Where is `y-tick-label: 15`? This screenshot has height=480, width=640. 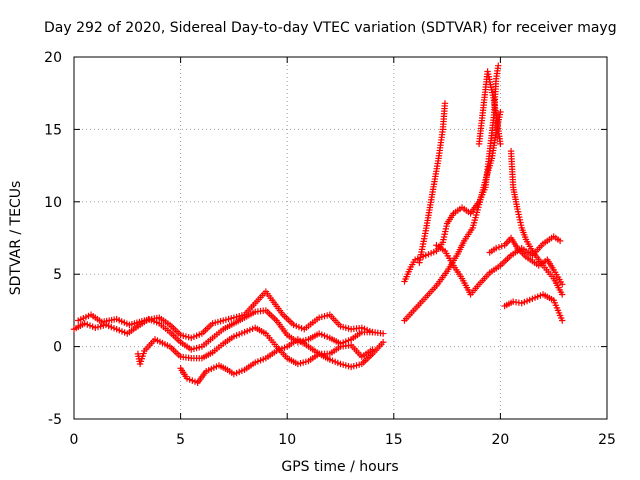
y-tick-label: 15 is located at coordinates (53, 130).